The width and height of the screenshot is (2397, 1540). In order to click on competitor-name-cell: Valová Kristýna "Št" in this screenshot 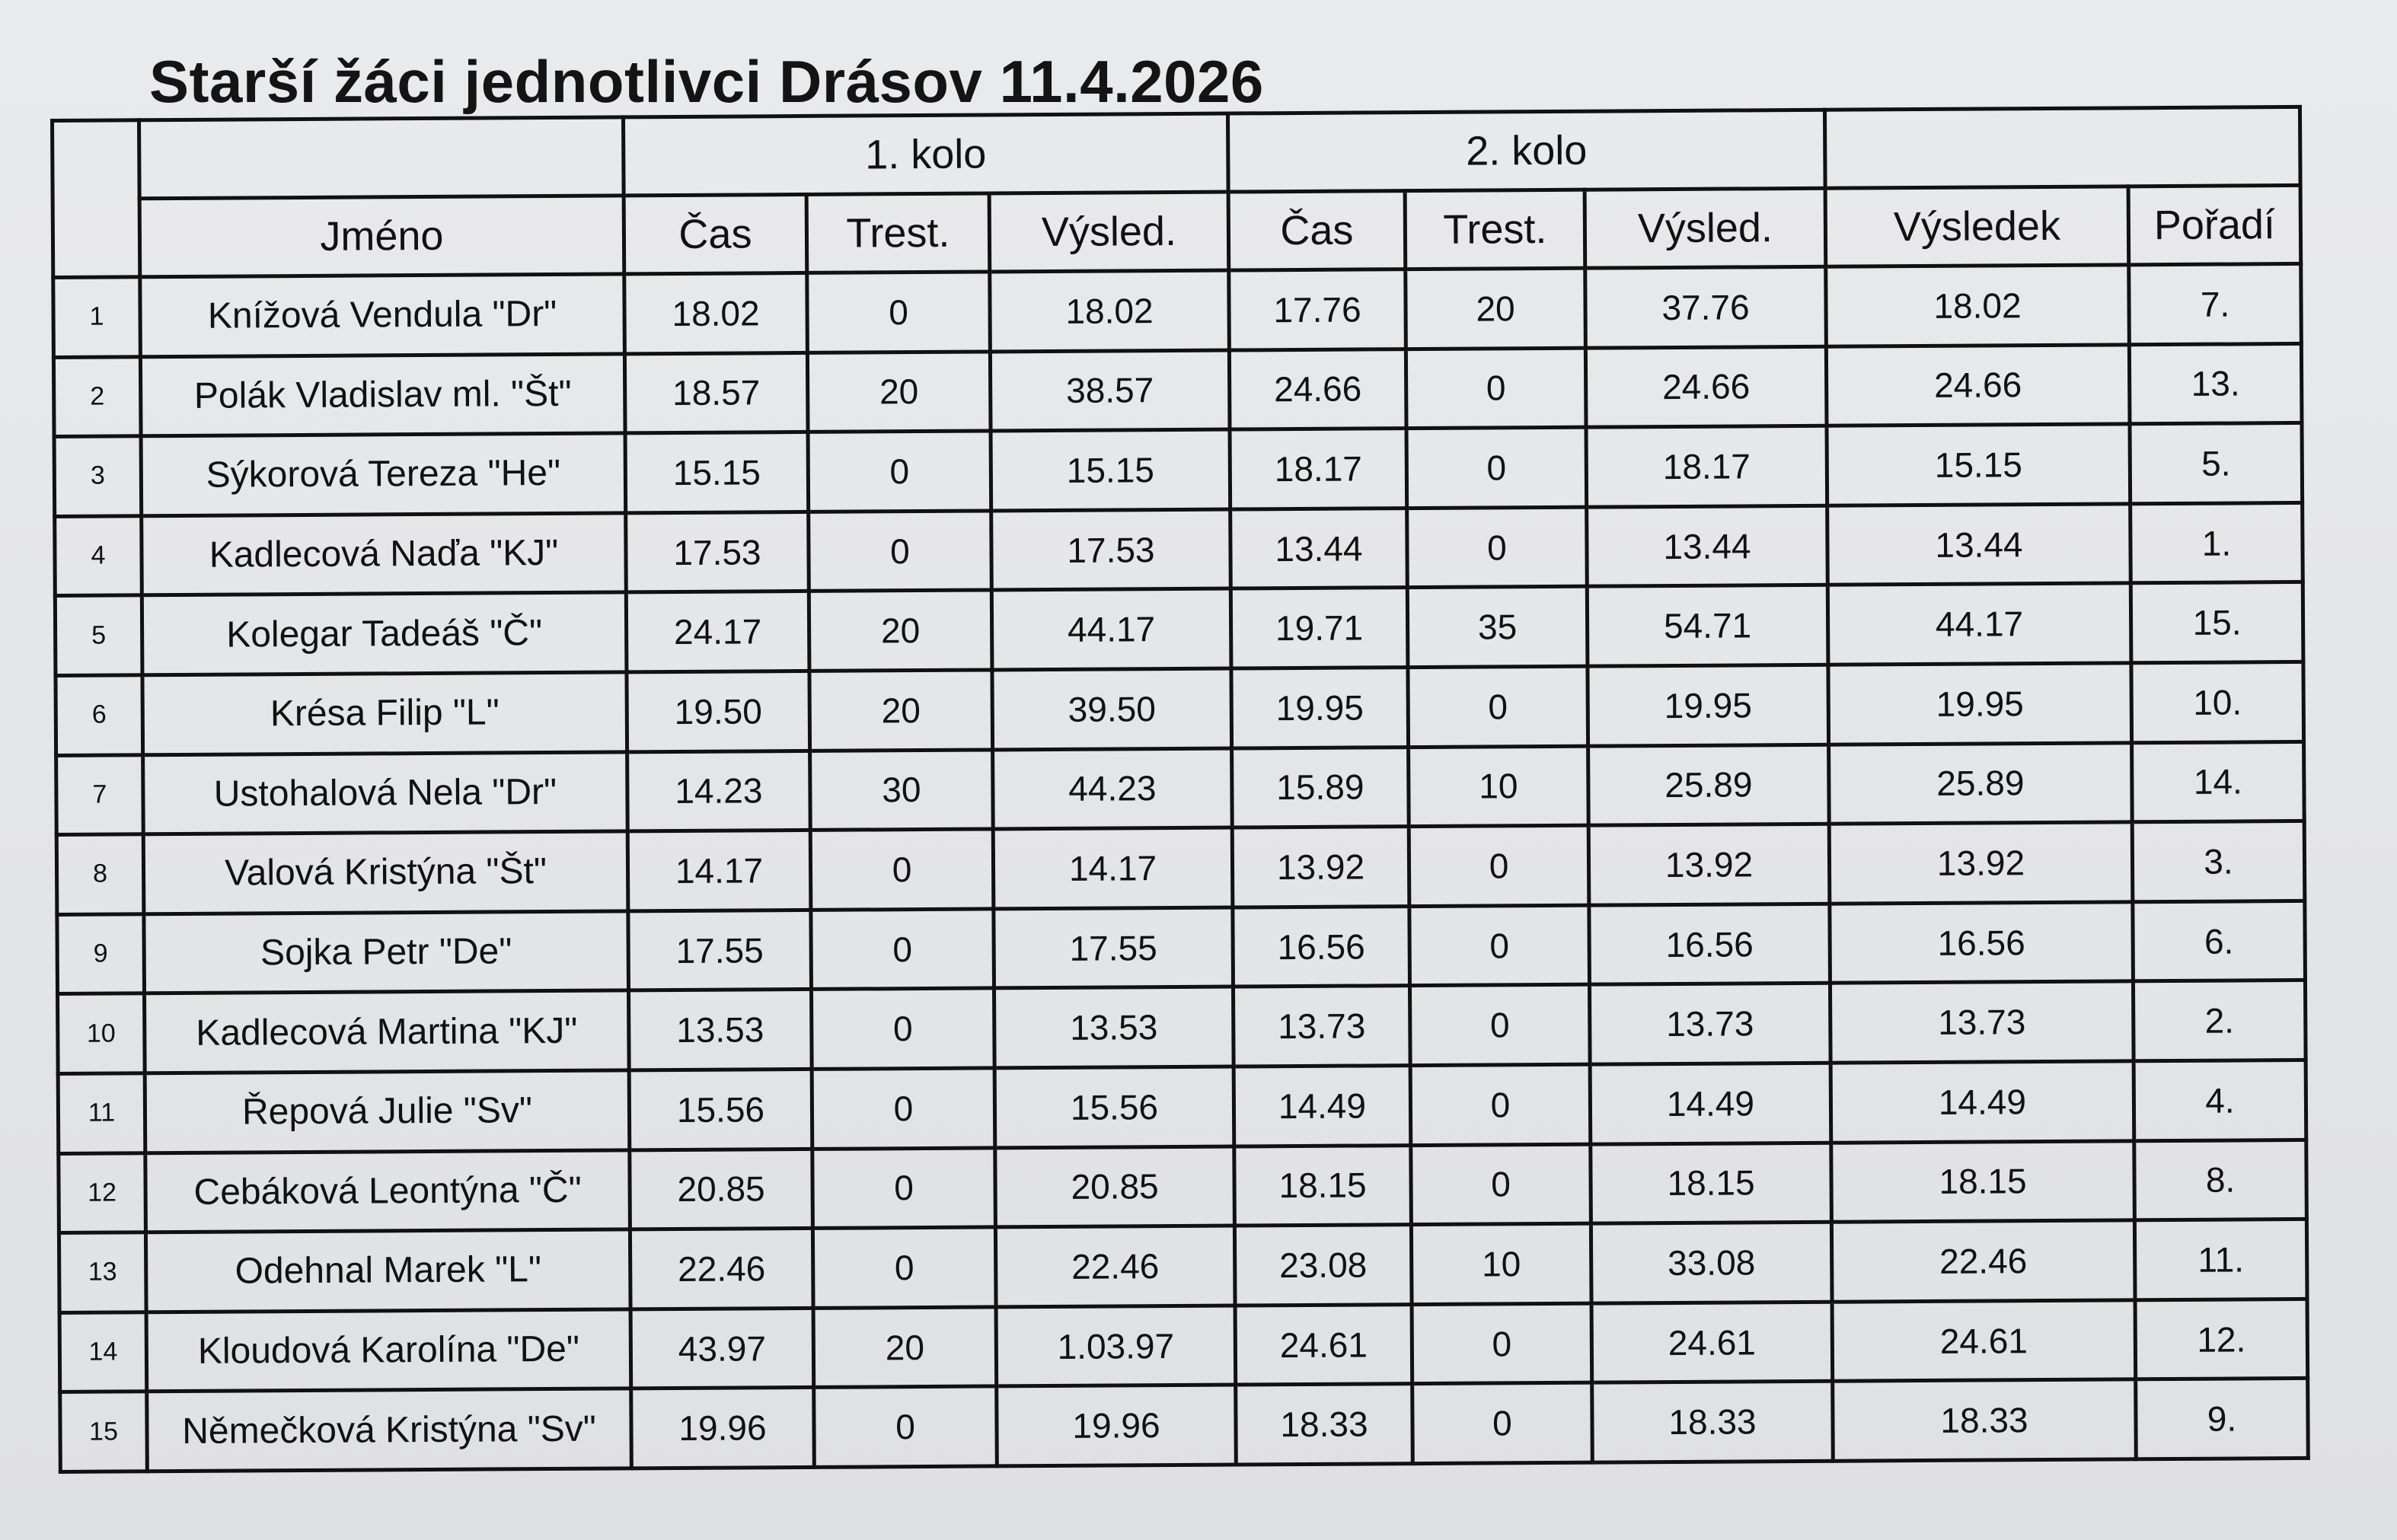, I will do `click(386, 872)`.